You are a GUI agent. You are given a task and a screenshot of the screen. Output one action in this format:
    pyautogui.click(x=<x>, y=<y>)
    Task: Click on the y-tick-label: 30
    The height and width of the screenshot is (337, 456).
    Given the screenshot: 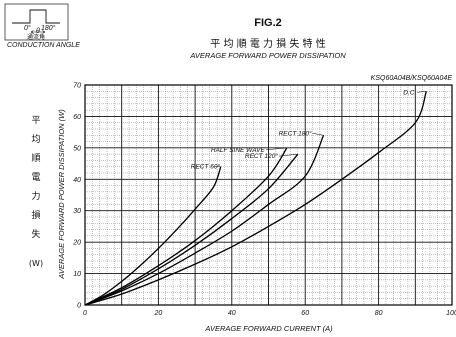 What is the action you would take?
    pyautogui.click(x=77, y=211)
    